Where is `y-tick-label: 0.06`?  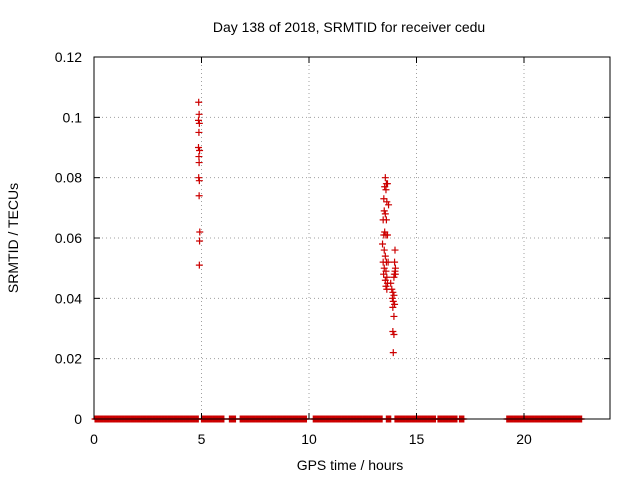
y-tick-label: 0.06 is located at coordinates (68, 238).